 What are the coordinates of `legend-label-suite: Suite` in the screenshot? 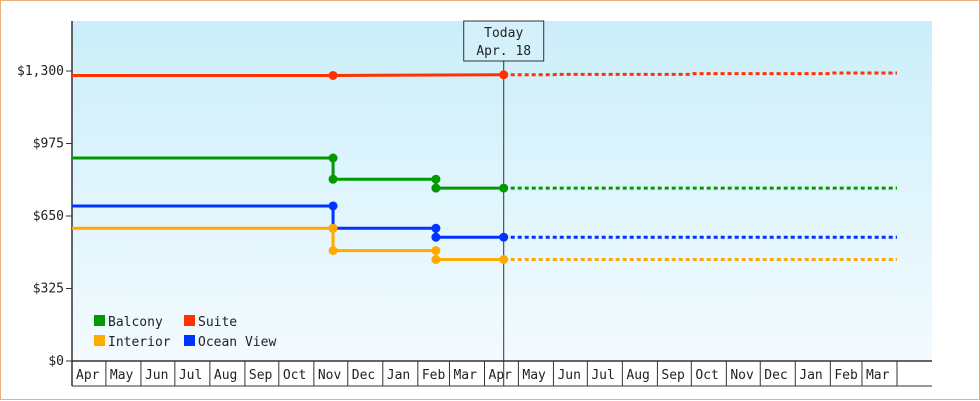 It's located at (217, 322).